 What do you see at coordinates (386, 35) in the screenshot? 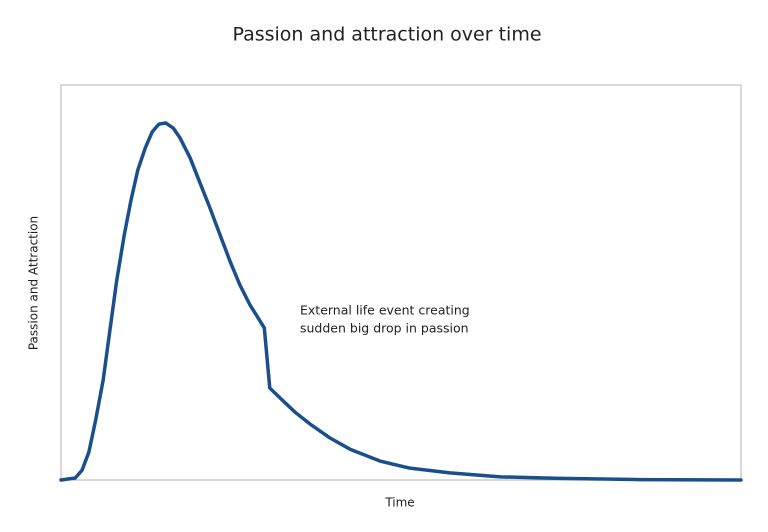
I see `chart-title: Passion and attraction over time` at bounding box center [386, 35].